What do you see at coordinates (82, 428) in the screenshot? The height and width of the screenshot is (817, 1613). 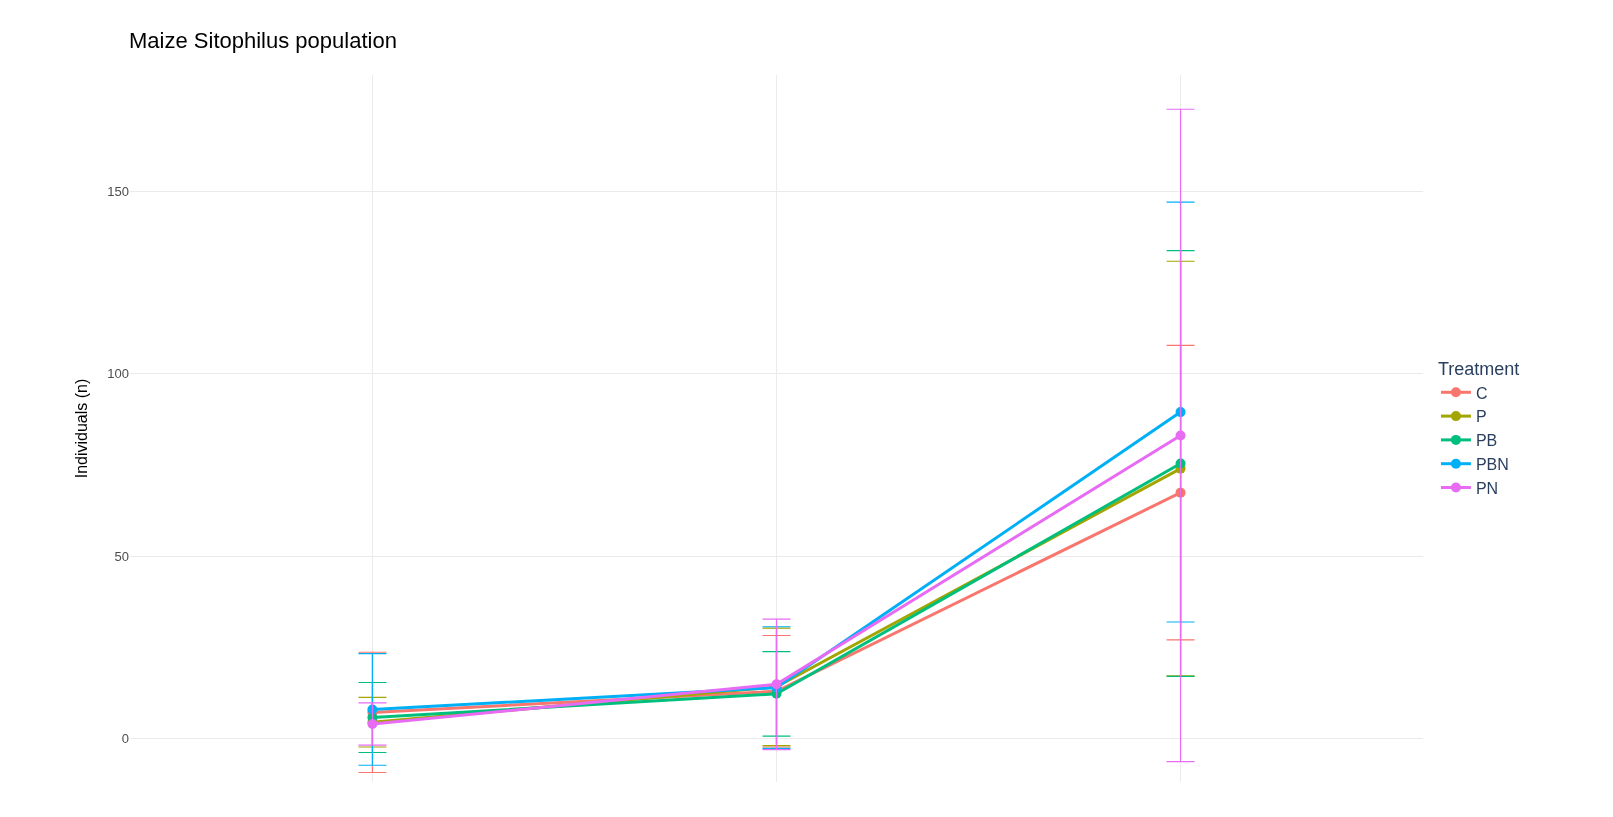 I see `y-axis-title: Individuals (n)` at bounding box center [82, 428].